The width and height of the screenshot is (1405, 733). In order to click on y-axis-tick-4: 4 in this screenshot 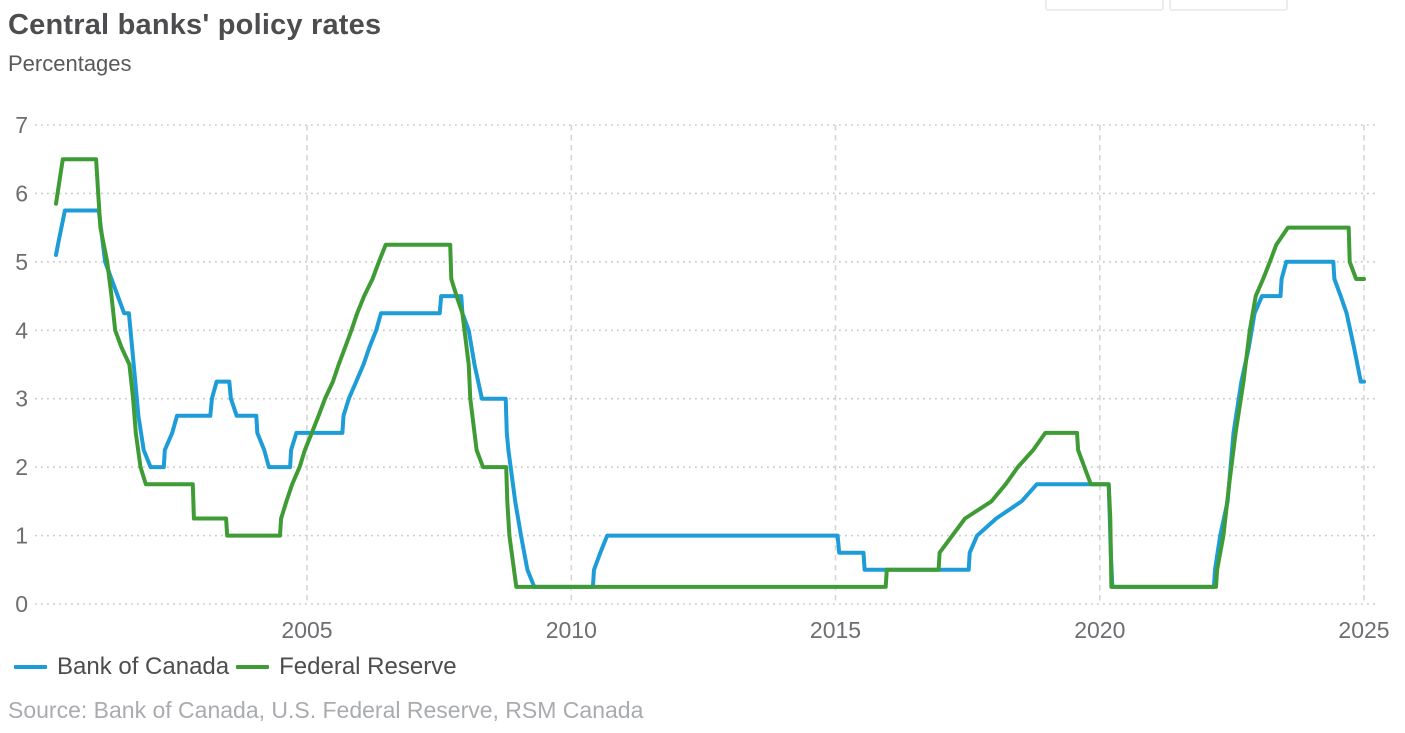, I will do `click(21, 330)`.